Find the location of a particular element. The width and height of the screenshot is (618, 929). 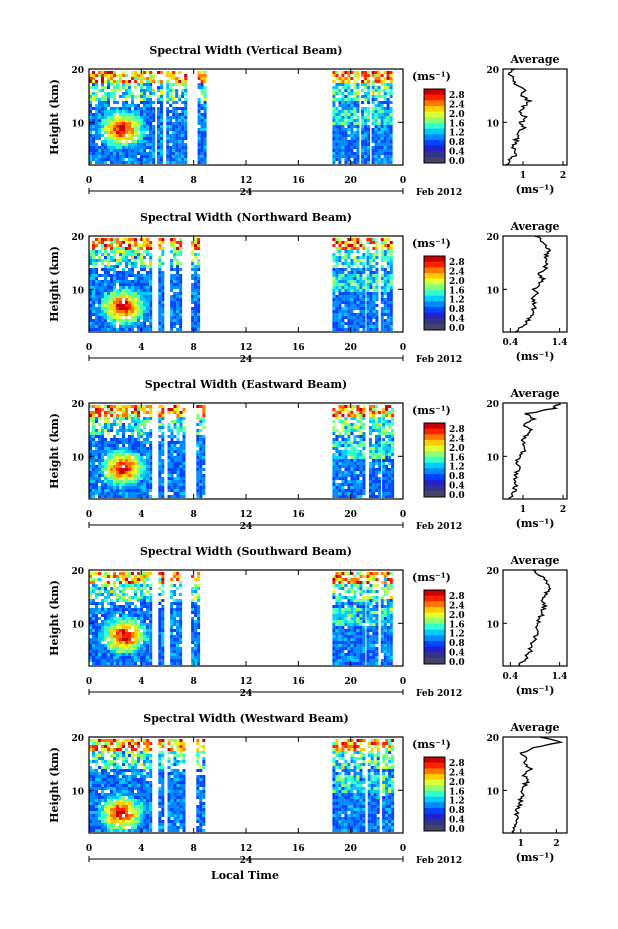

heatmap-cells is located at coordinates (242, 451).